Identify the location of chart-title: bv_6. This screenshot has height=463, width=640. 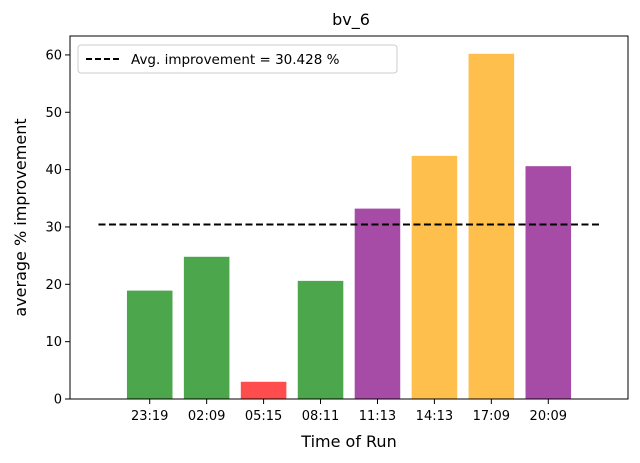
(351, 20).